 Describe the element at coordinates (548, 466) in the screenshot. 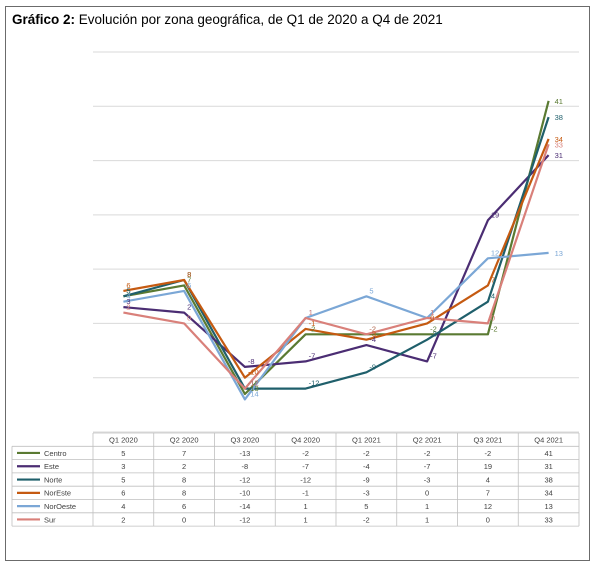

I see `table-cell: 31` at that location.